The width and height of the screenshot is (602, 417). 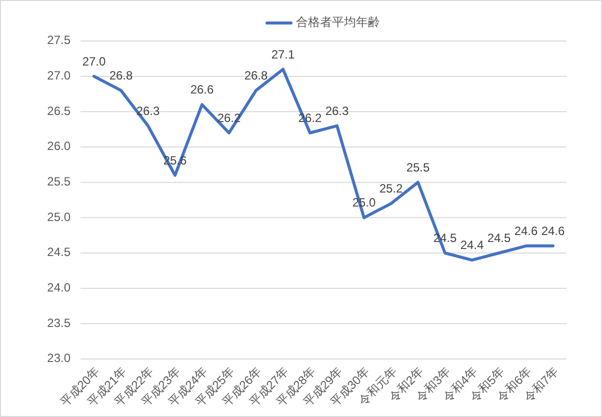 I want to click on y-tick-label: 26.5, so click(x=59, y=111).